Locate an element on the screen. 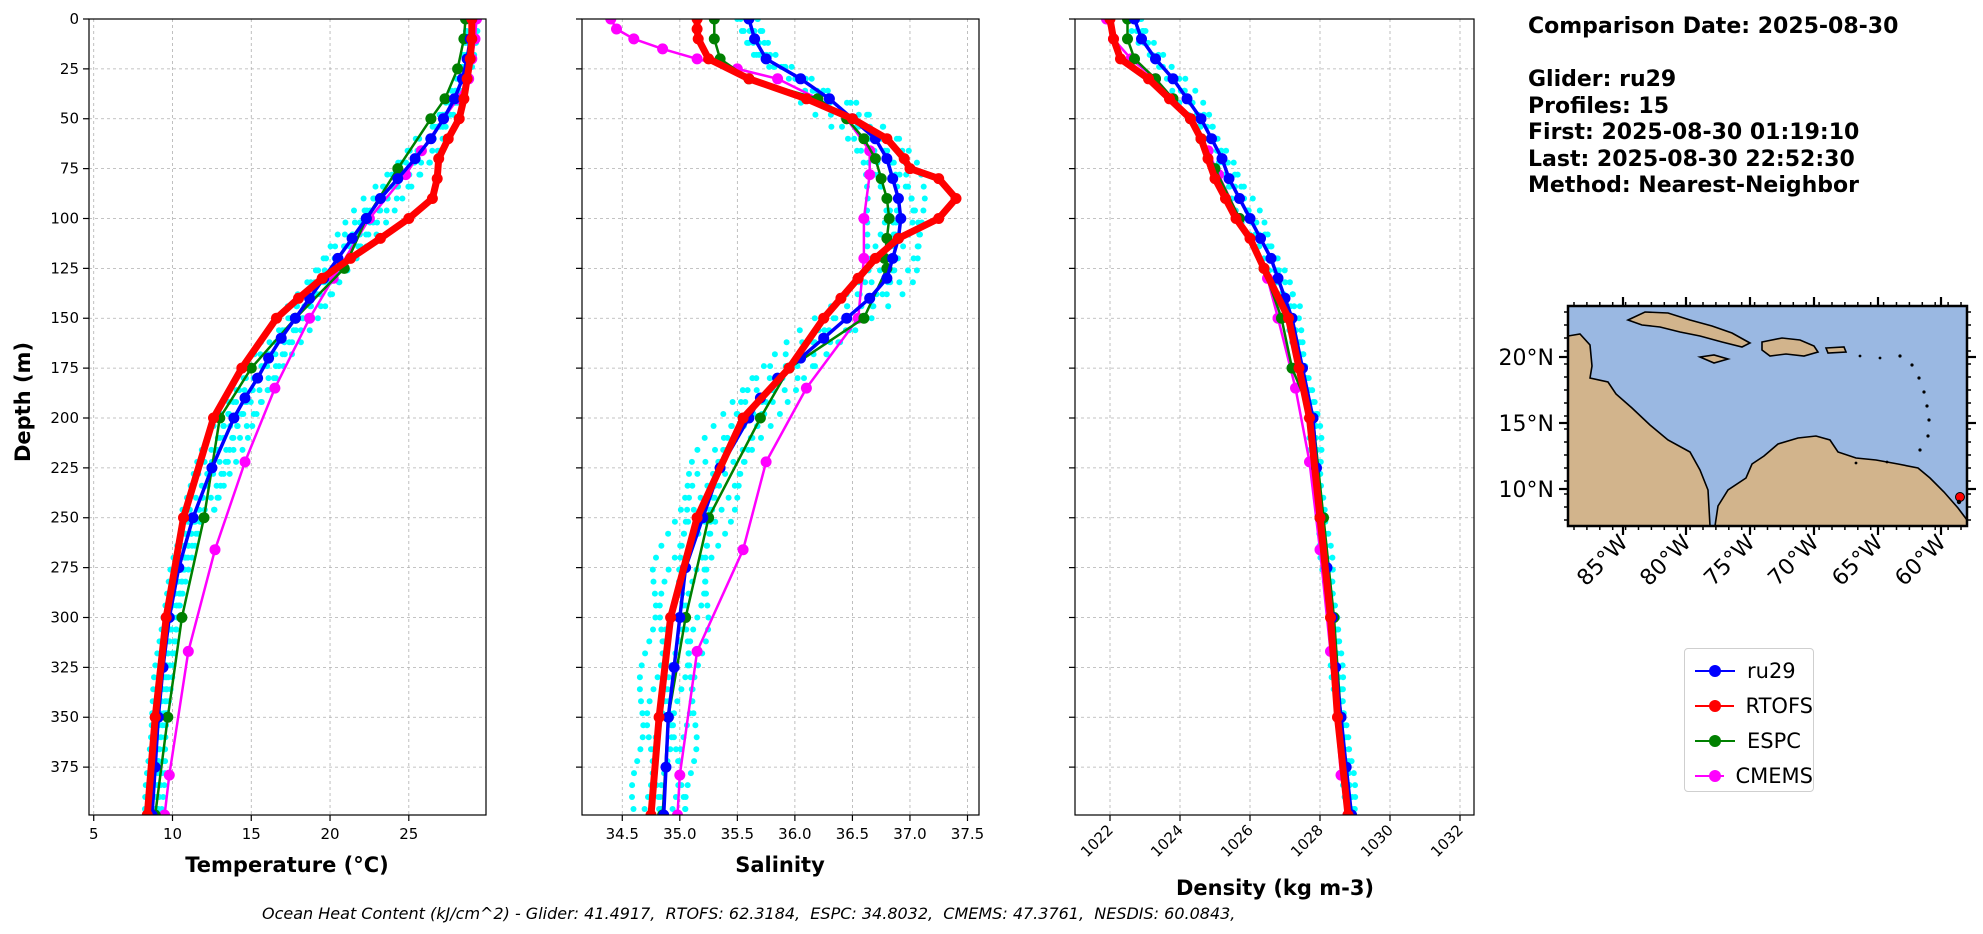 The image size is (1983, 934). series-line-espc is located at coordinates (310, 417).